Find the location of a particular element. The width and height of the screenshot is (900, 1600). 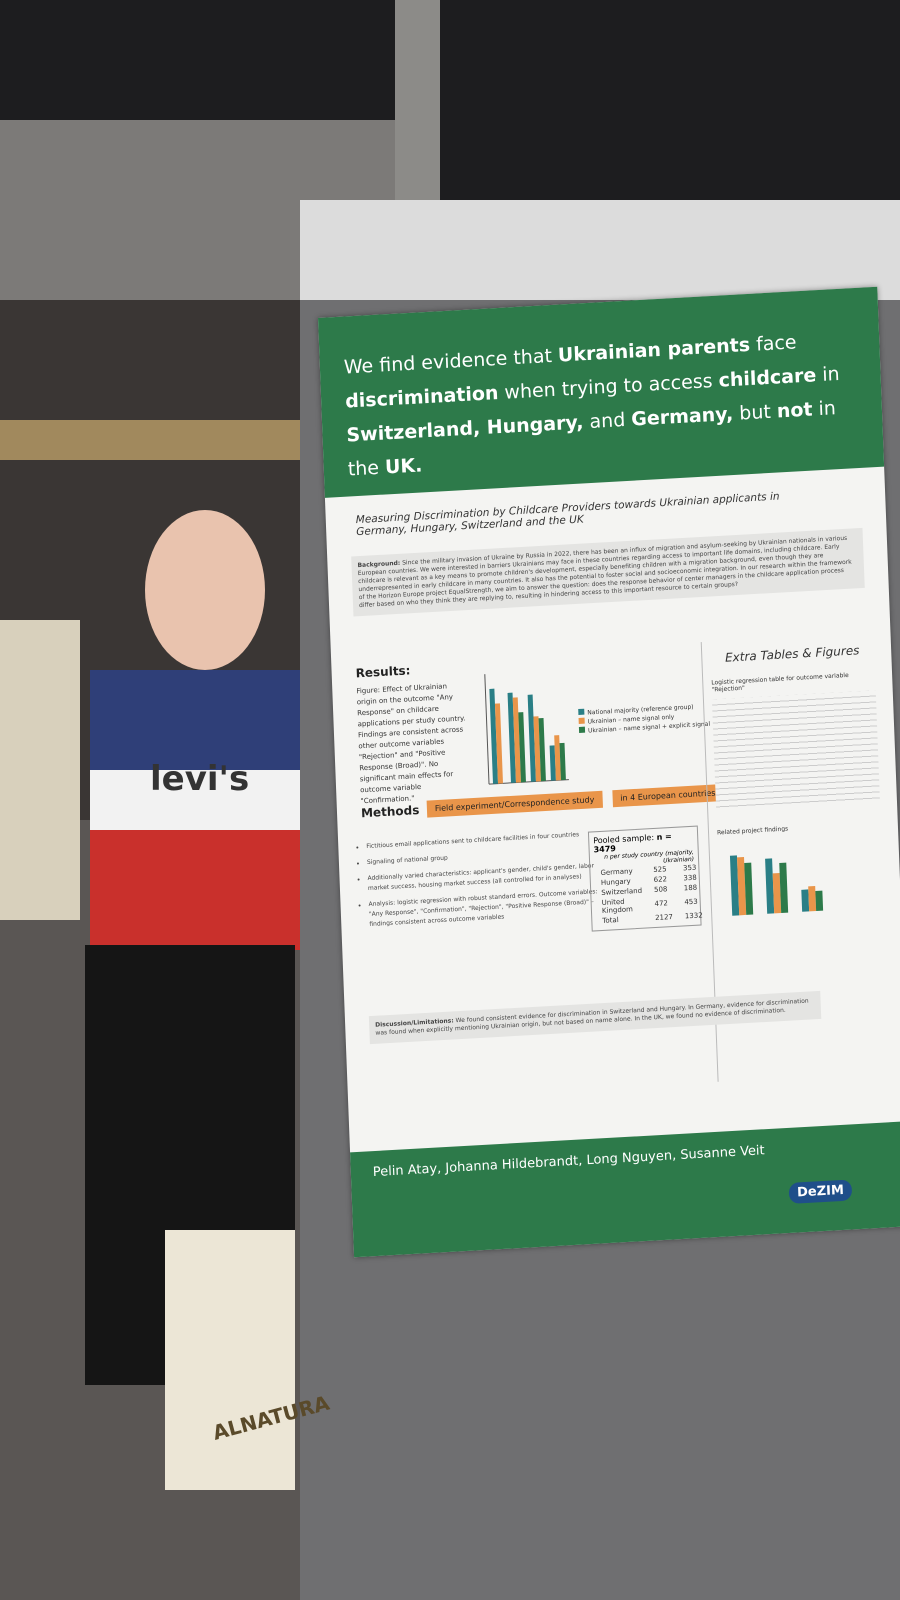

extra-heading: Extra Tables & Figures is located at coordinates (792, 654).